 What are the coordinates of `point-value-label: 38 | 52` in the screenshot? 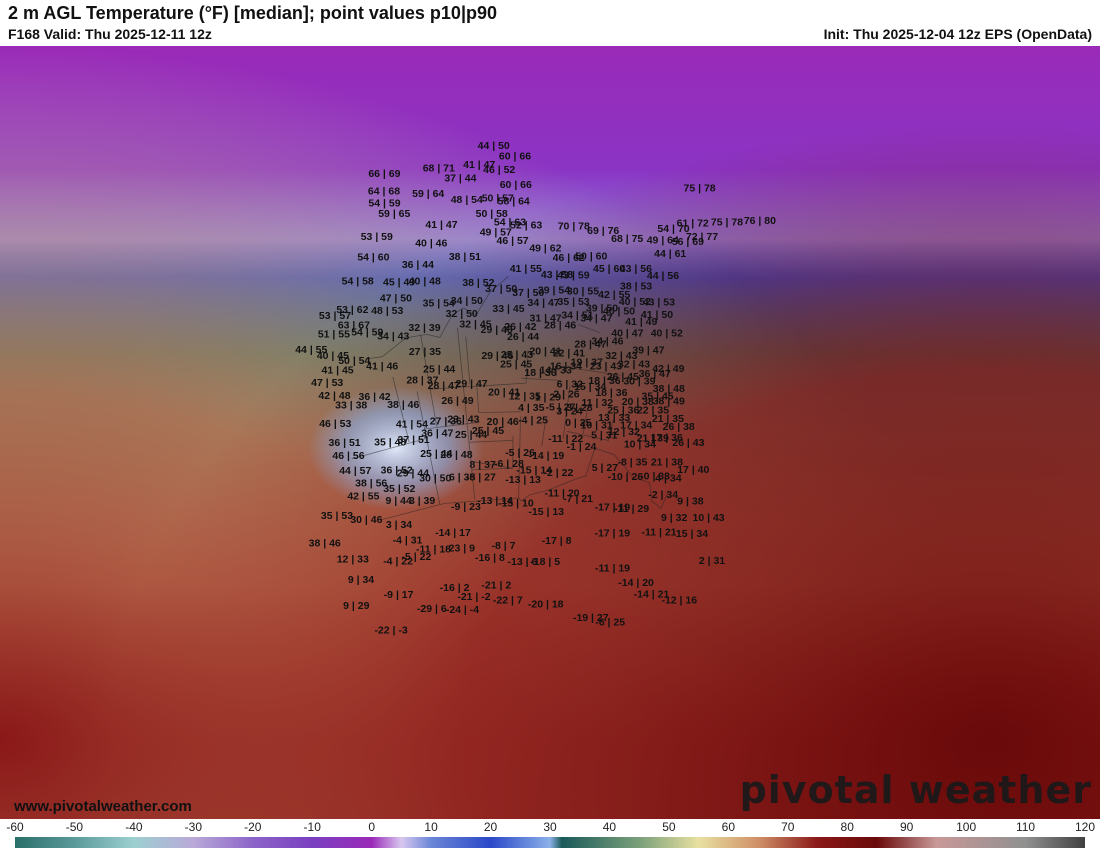 It's located at (478, 283).